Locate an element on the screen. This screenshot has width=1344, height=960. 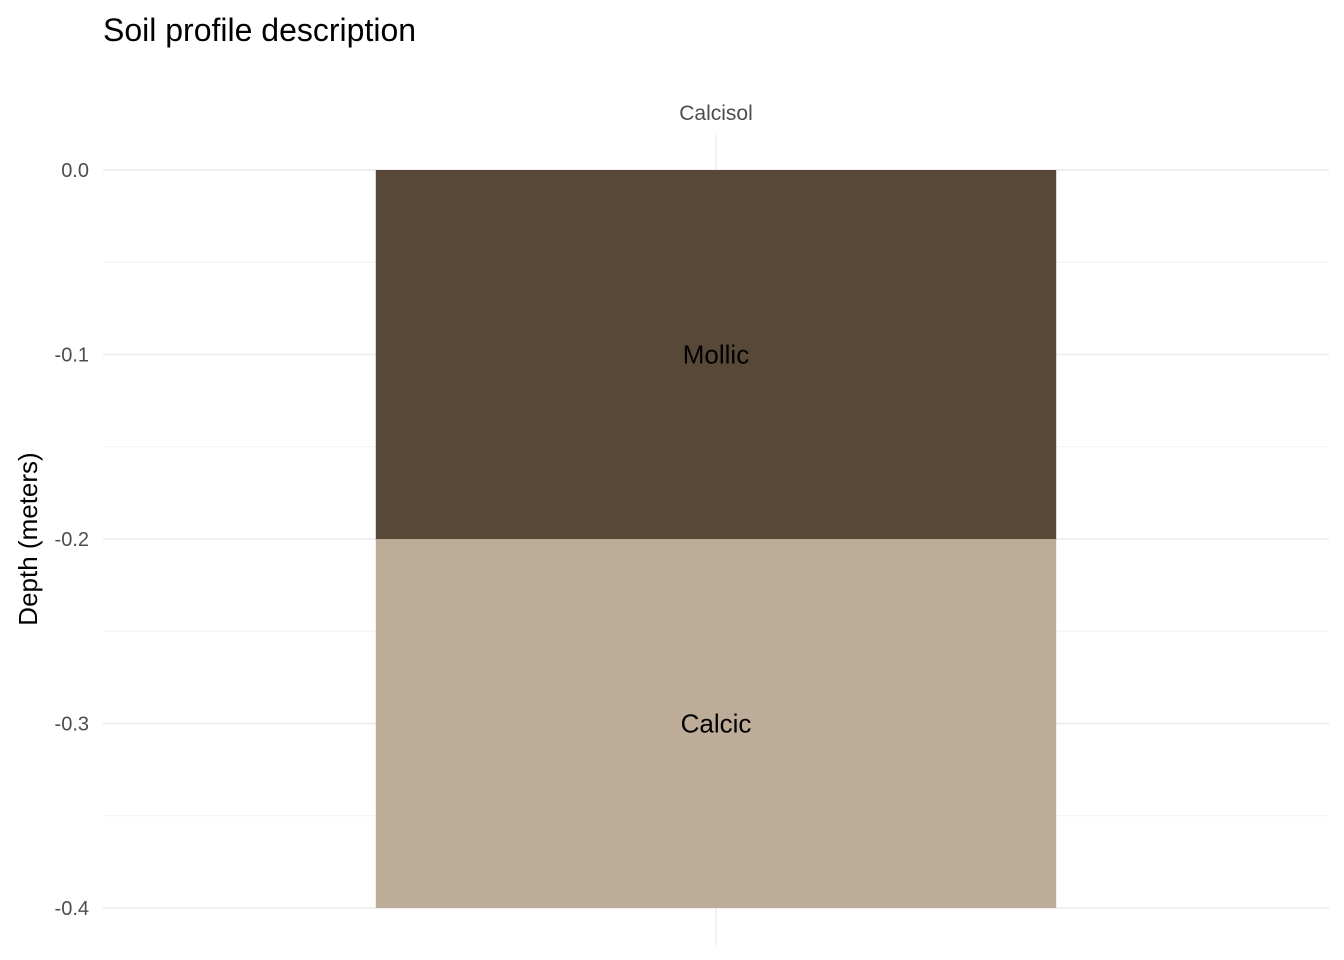
y-axis-ticks: 0.0 -0.1 -0.2 -0.3 -0.4 is located at coordinates (72, 540).